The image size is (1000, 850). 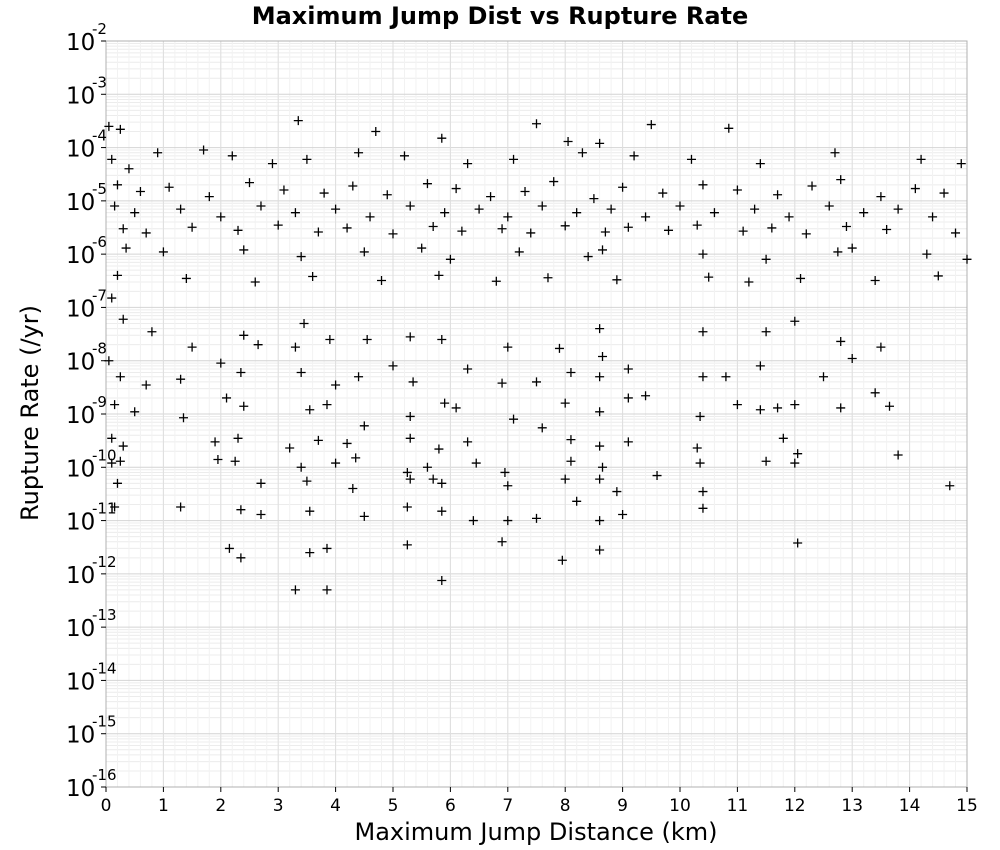 I want to click on x-tick-label: 4, so click(x=335, y=806).